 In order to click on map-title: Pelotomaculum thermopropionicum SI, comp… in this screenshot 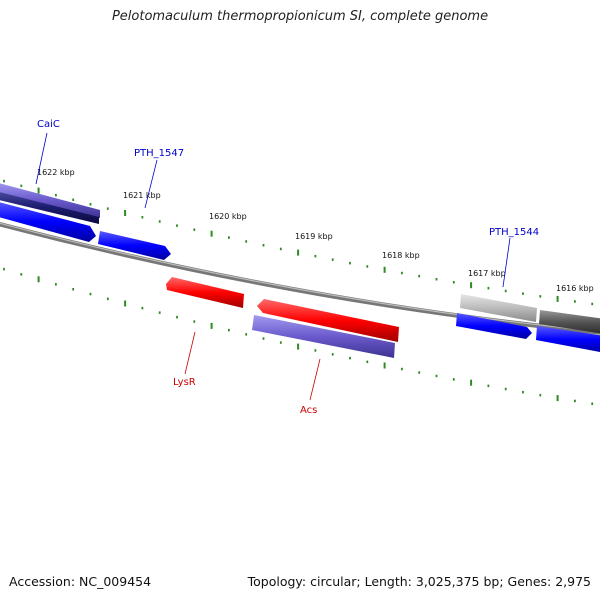, I will do `click(300, 16)`.